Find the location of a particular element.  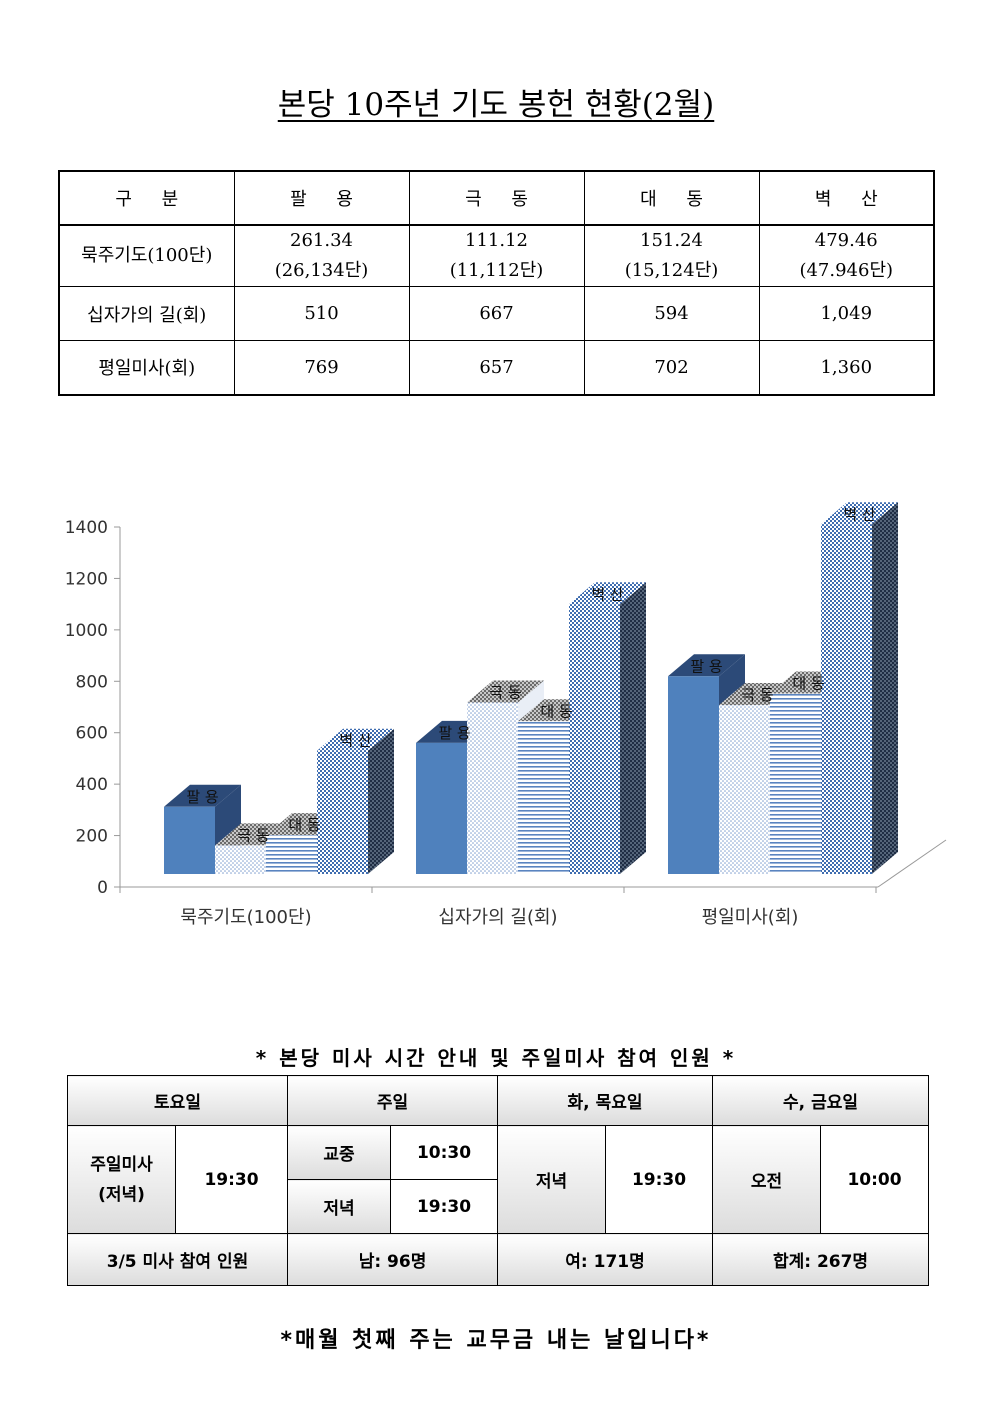

stats-cell: 657 is located at coordinates (496, 367).